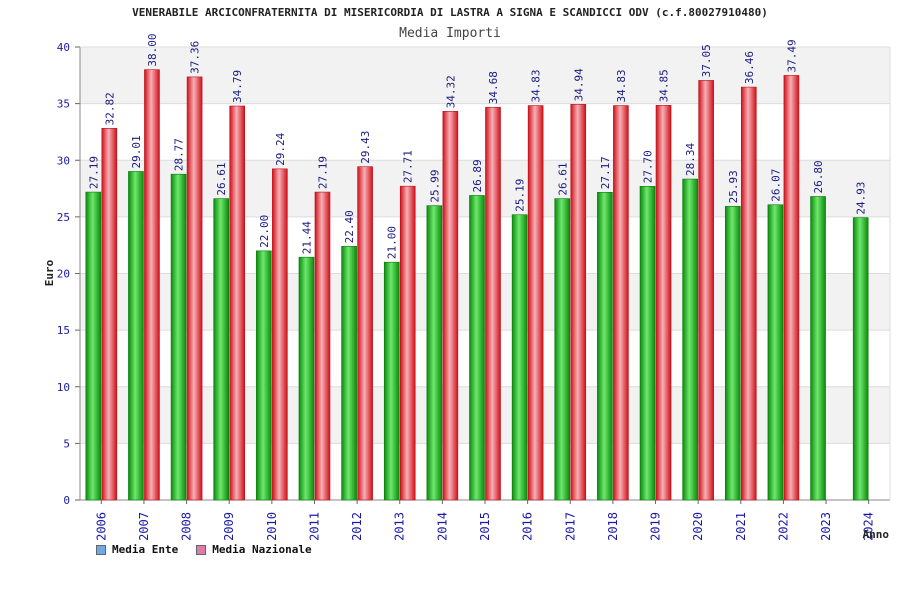 The width and height of the screenshot is (900, 600). I want to click on y-tick-label: 5, so click(66, 443).